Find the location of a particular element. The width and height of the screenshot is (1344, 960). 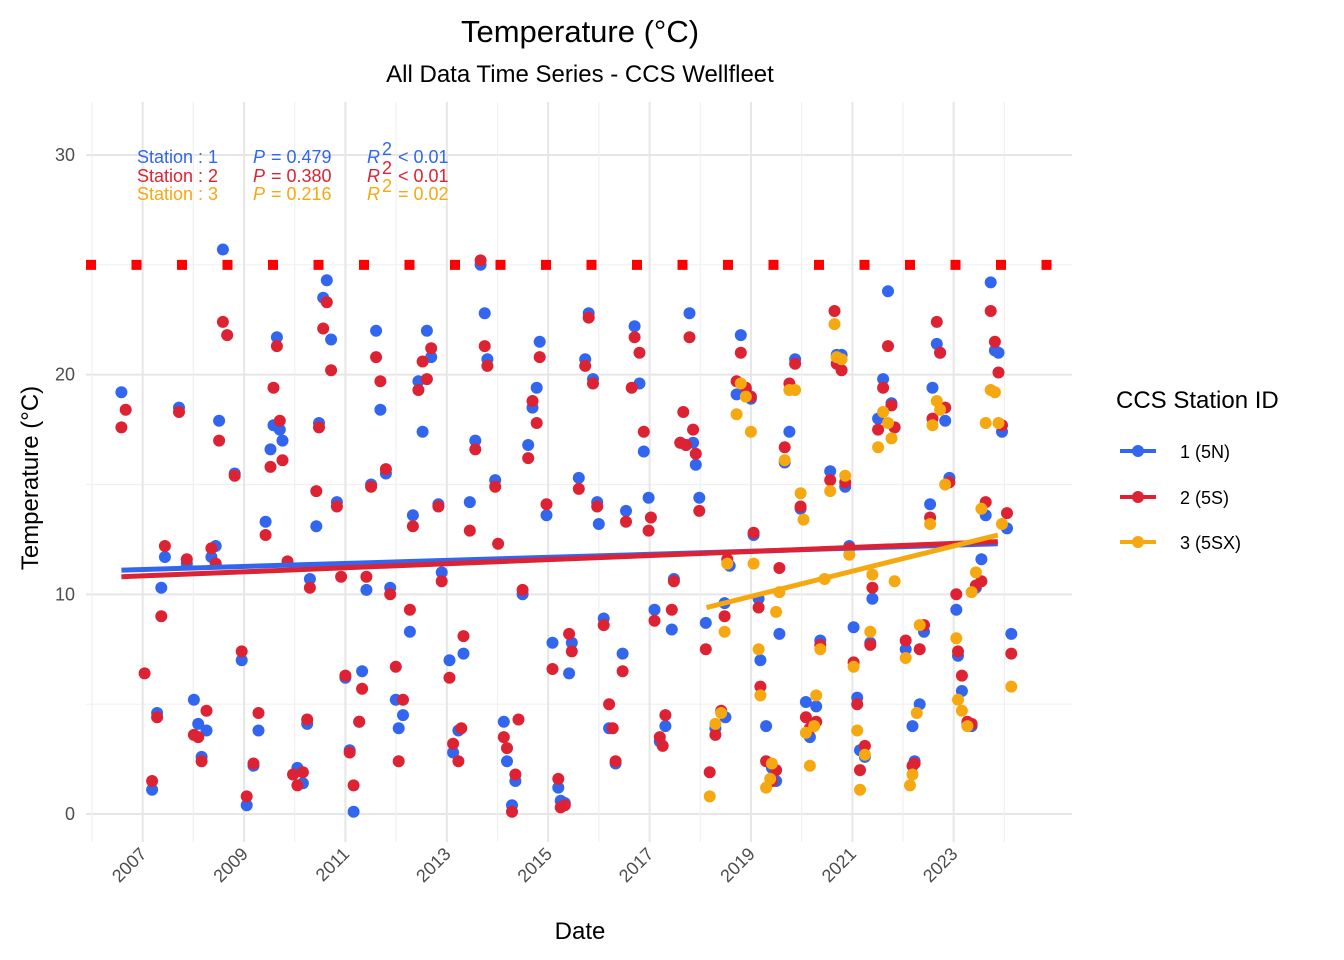

legend-dot is located at coordinates (1138, 451).